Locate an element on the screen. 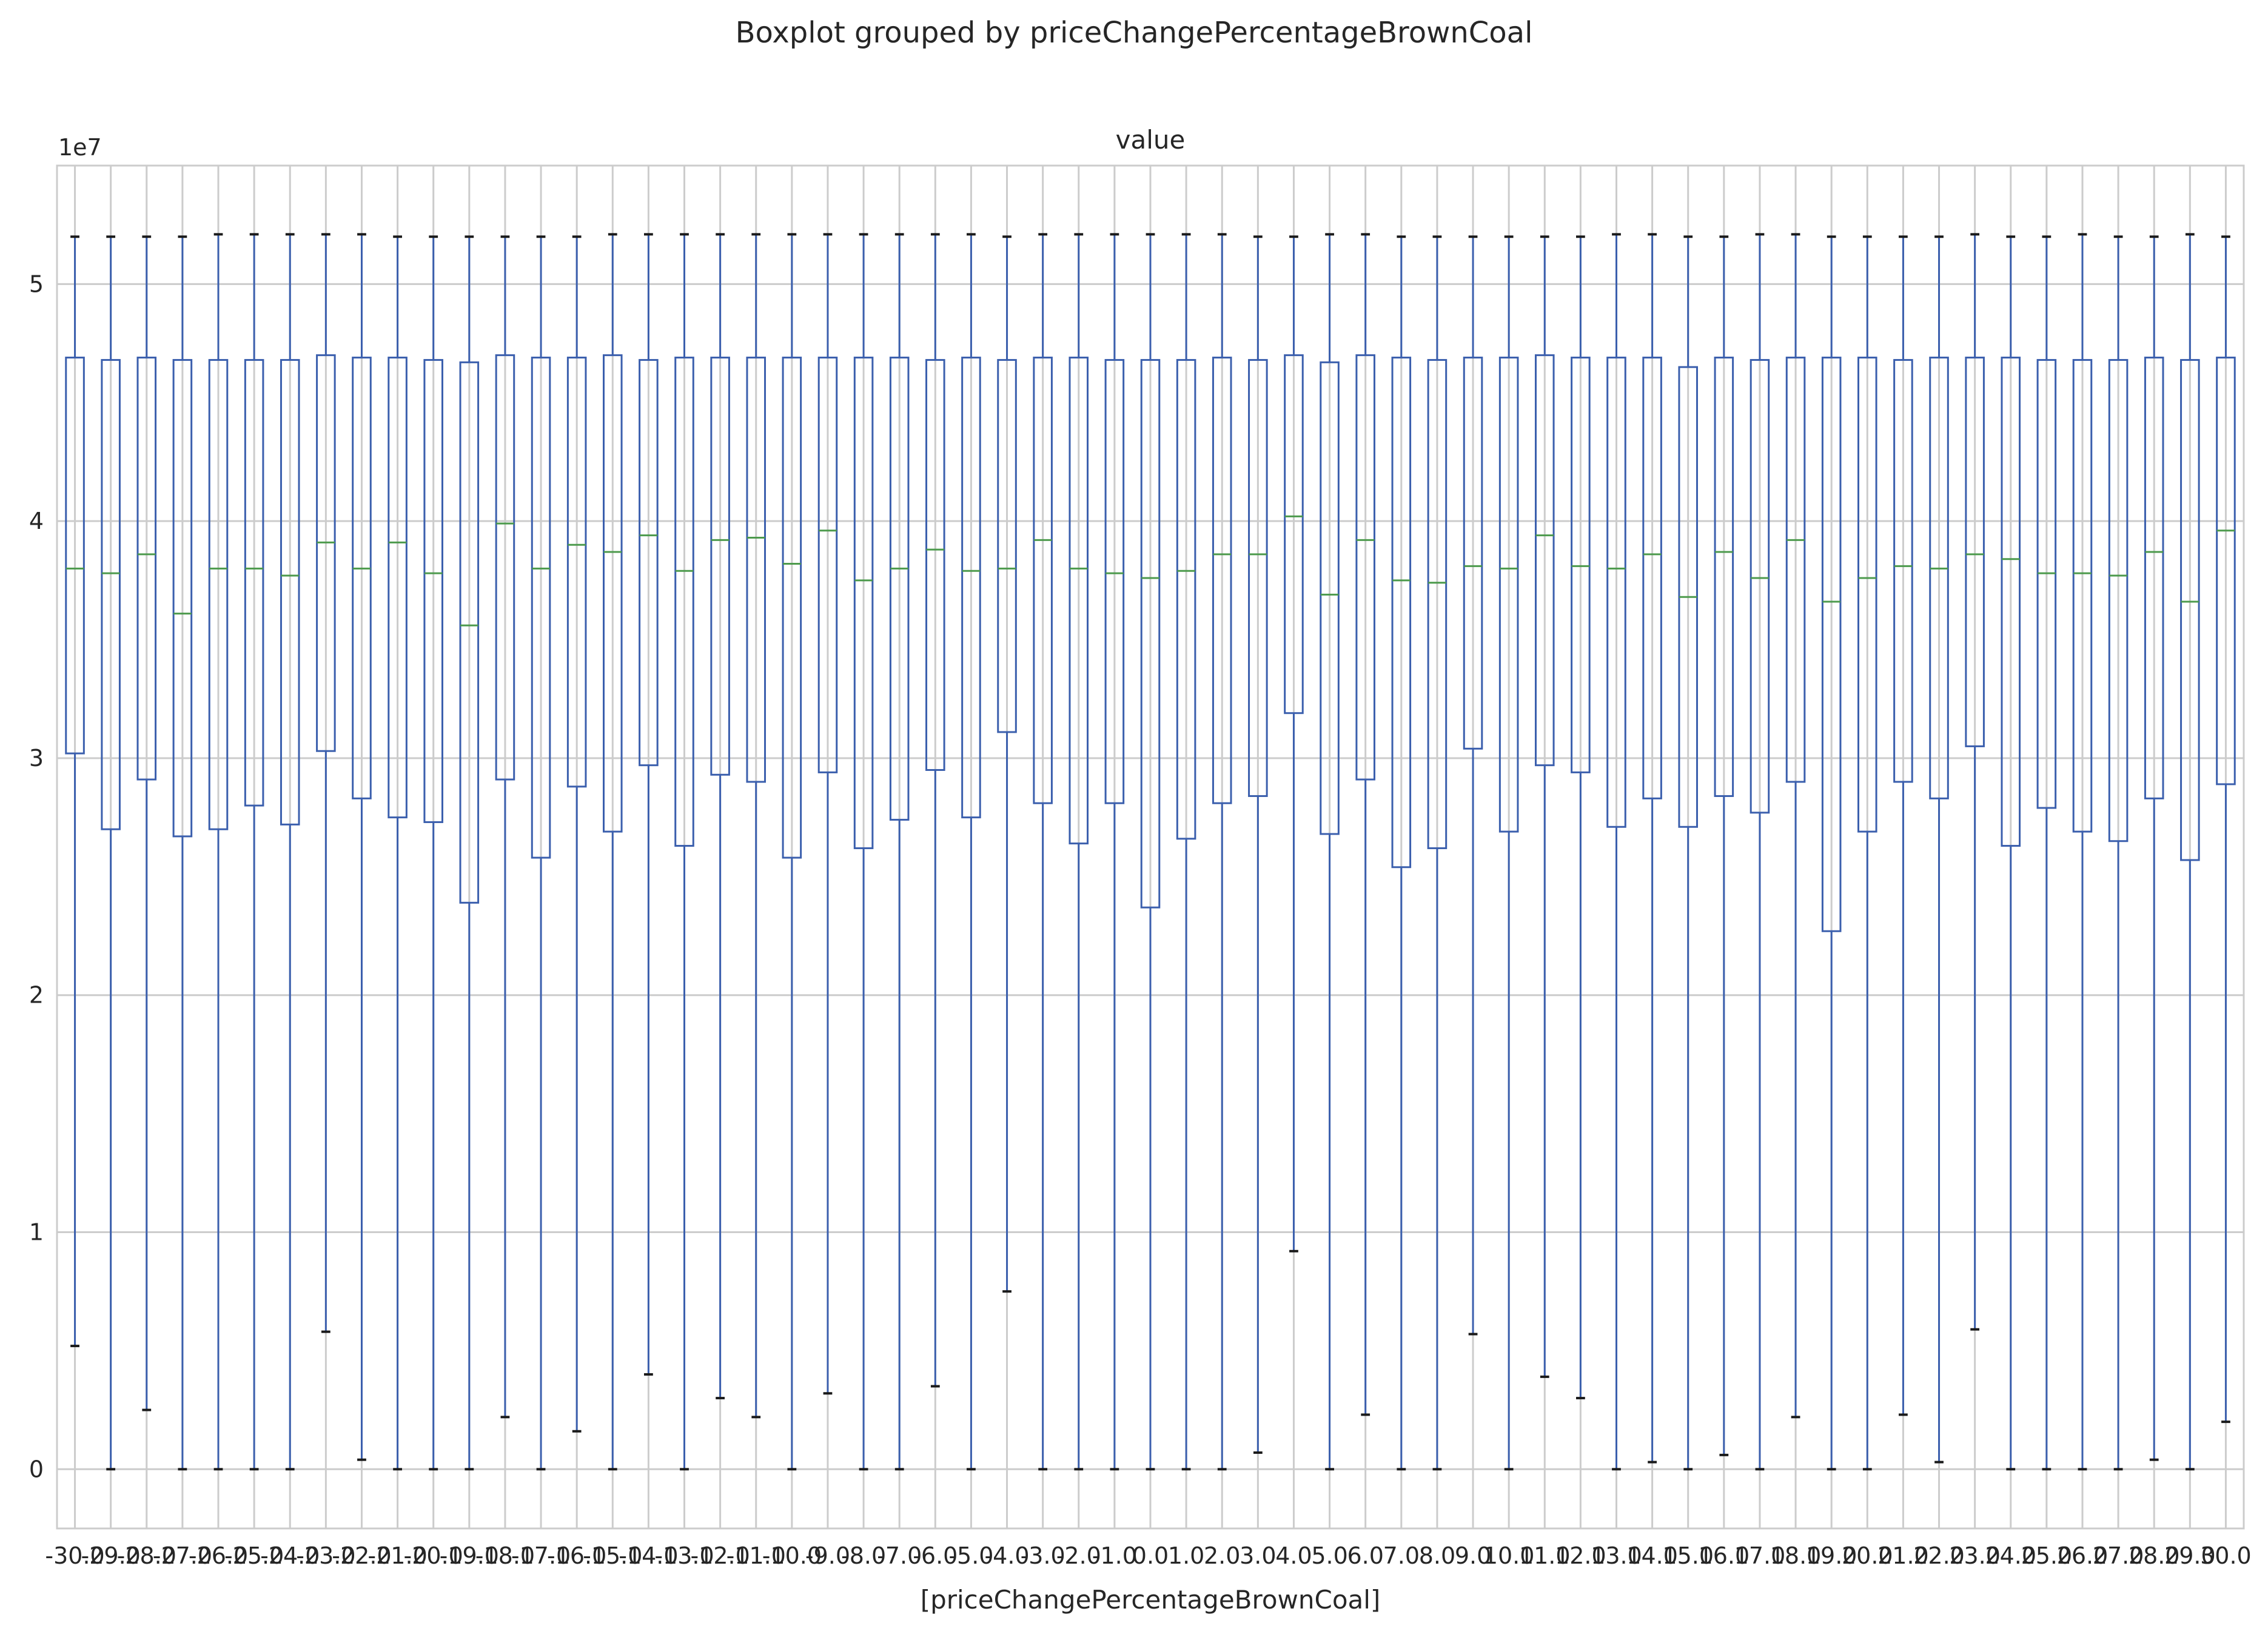  x-tick-label: -13.0 is located at coordinates (684, 1555).